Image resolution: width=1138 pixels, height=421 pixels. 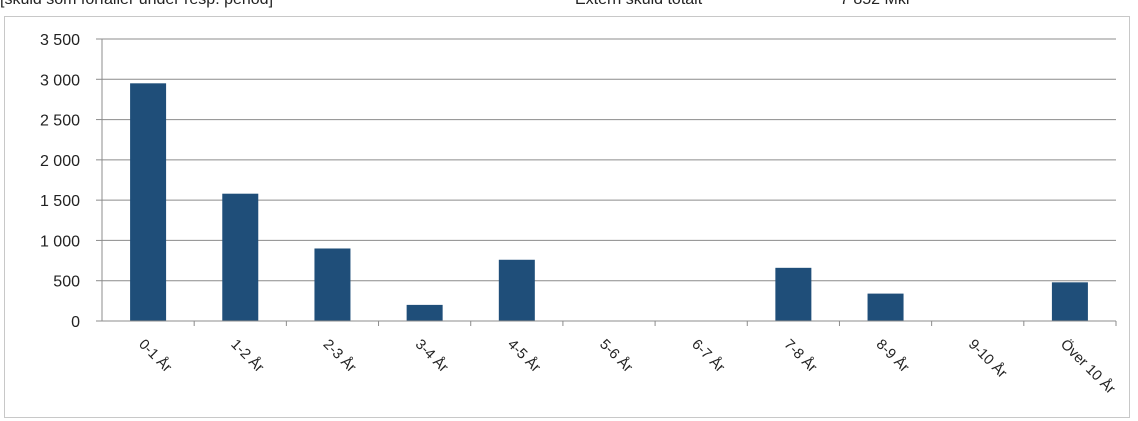 What do you see at coordinates (60, 201) in the screenshot?
I see `y-tick-label: 1 500` at bounding box center [60, 201].